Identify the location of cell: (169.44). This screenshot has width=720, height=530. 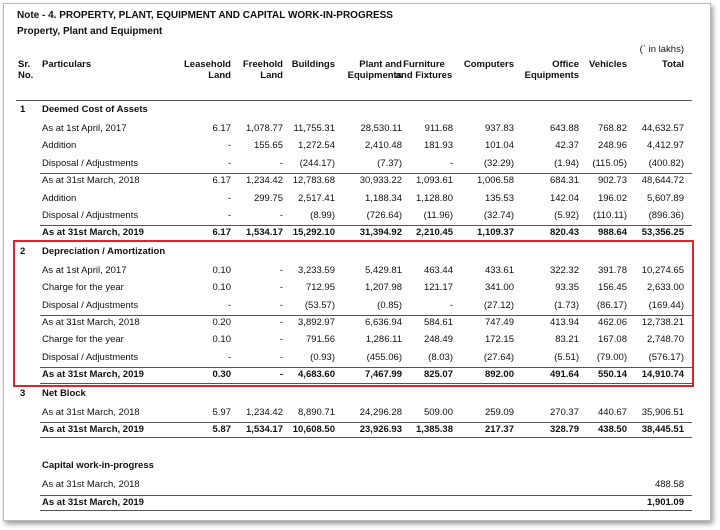
(666, 305).